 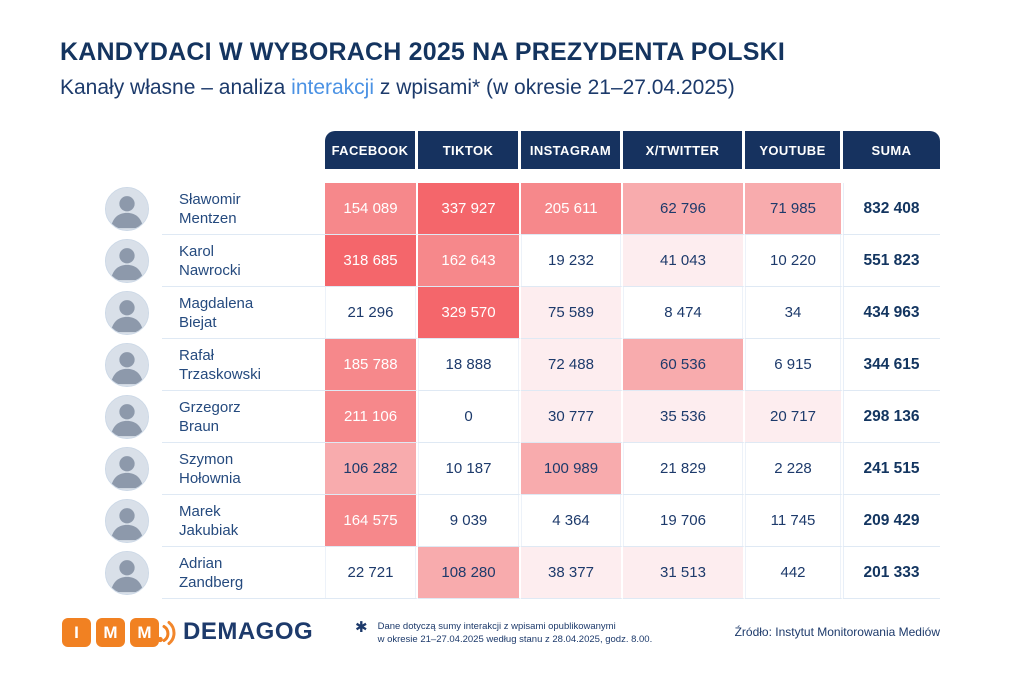 What do you see at coordinates (794, 573) in the screenshot?
I see `value-cell-youtube: 442` at bounding box center [794, 573].